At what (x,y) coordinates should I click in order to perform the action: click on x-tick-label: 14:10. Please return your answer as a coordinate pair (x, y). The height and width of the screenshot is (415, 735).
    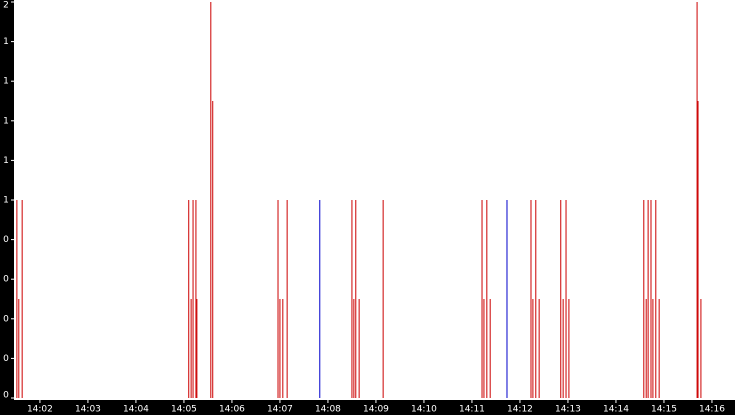
    Looking at the image, I should click on (424, 410).